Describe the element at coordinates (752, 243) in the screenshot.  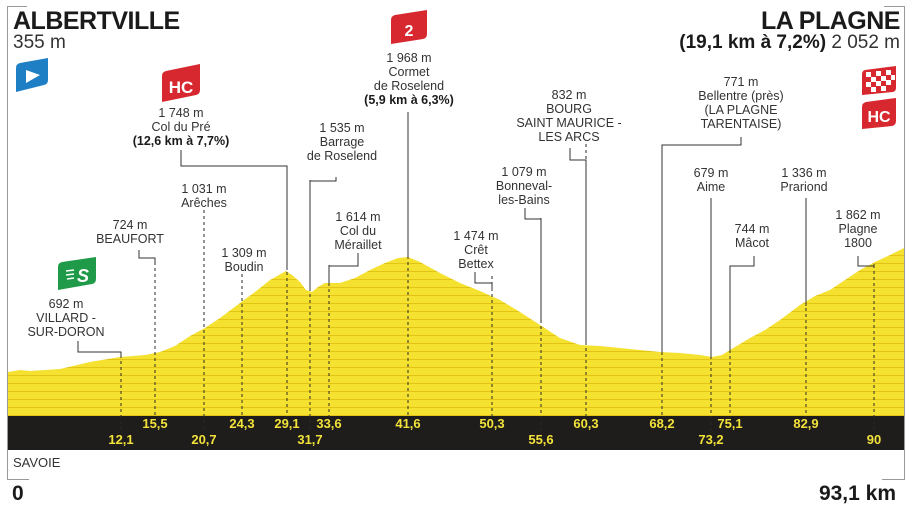
I see `waypoint-name: Mâcot` at that location.